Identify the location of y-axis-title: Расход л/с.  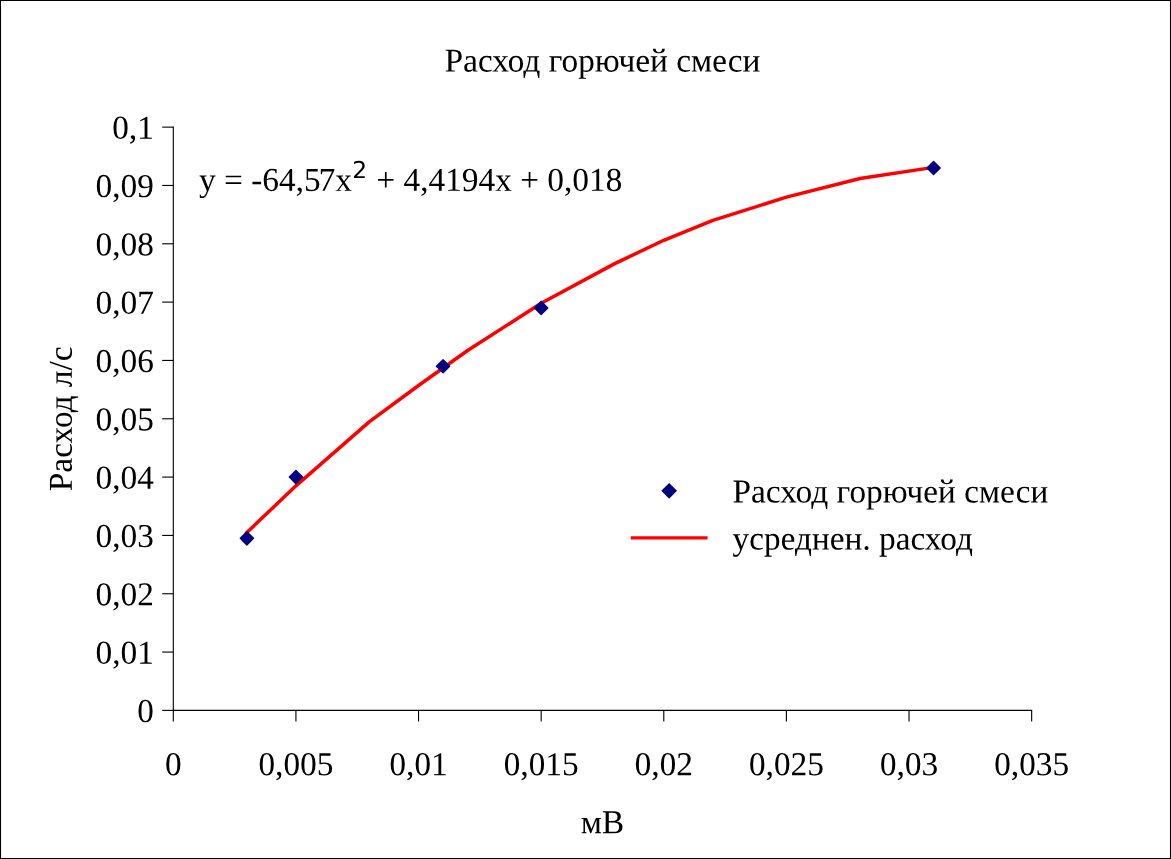
(64, 419).